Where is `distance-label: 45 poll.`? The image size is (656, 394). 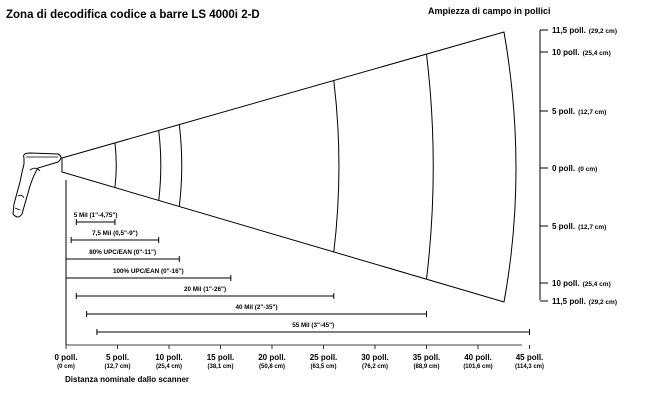
distance-label: 45 poll. is located at coordinates (530, 357).